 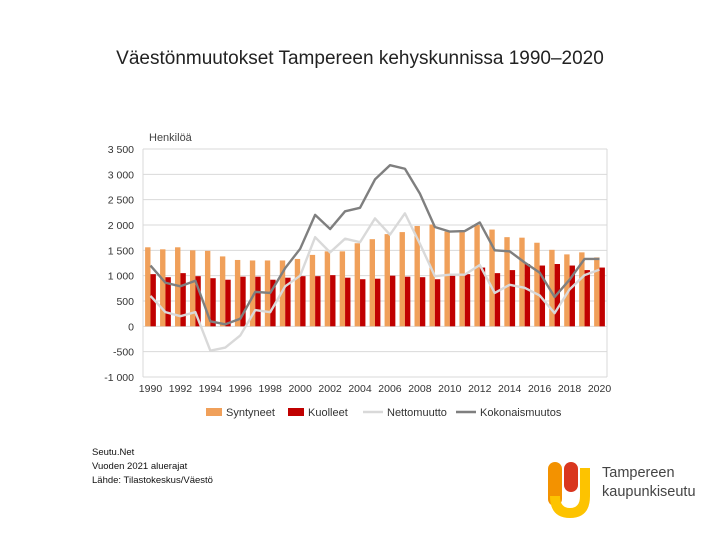 I want to click on x-tick-label: 1992, so click(x=181, y=389).